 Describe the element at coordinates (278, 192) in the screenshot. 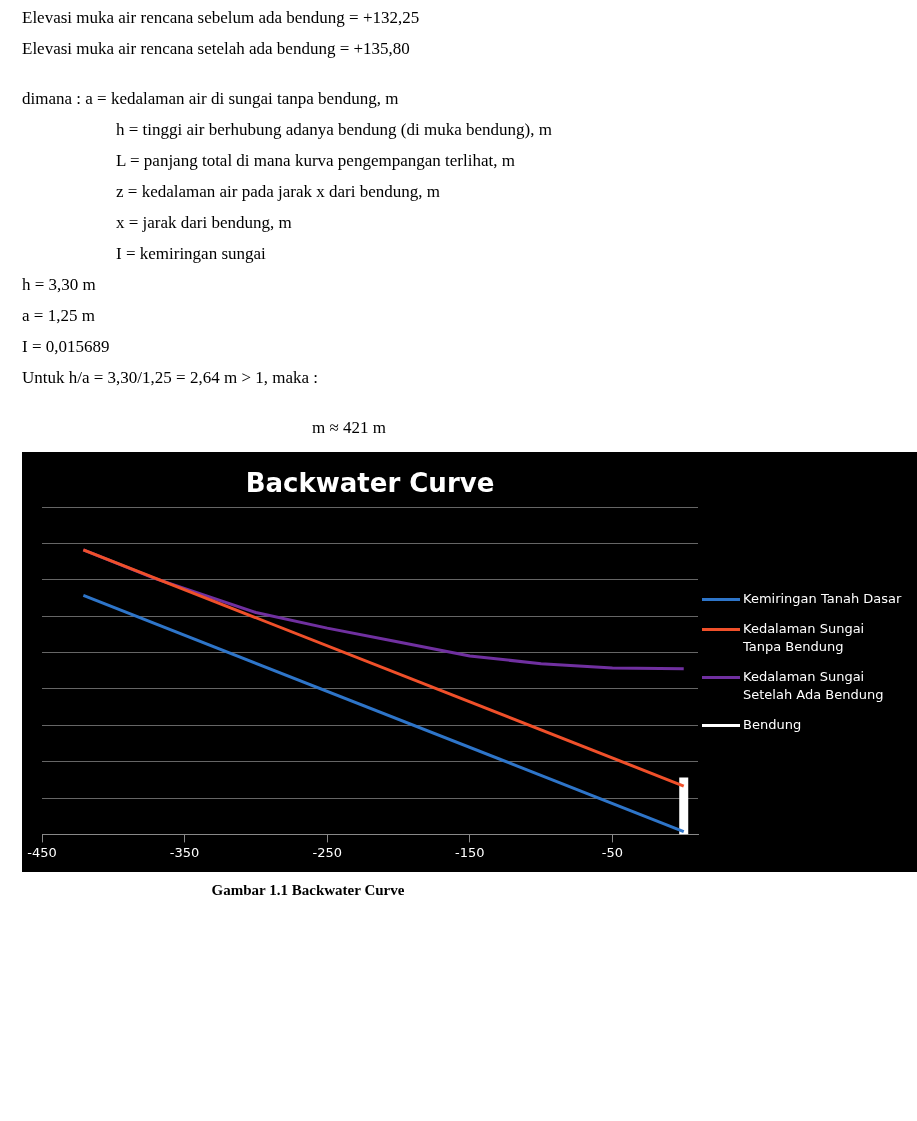

I see `text: z = kedalaman air pada jarak x dari bendung, m` at that location.